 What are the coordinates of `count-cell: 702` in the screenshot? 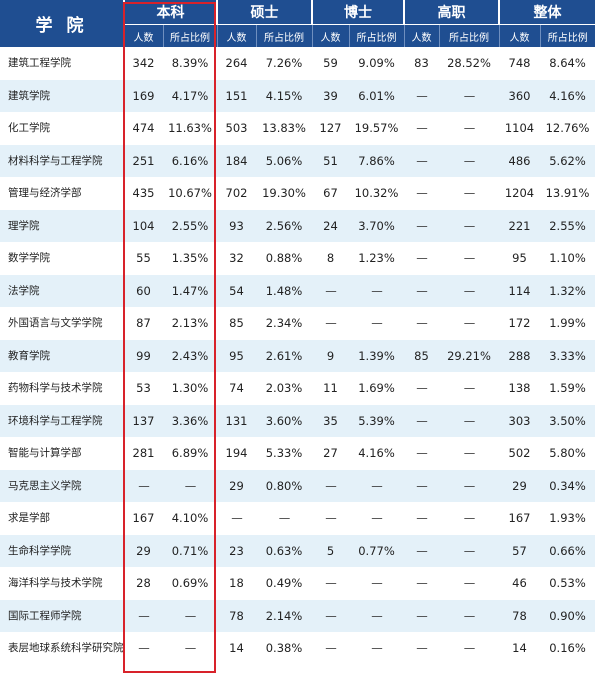 It's located at (236, 193).